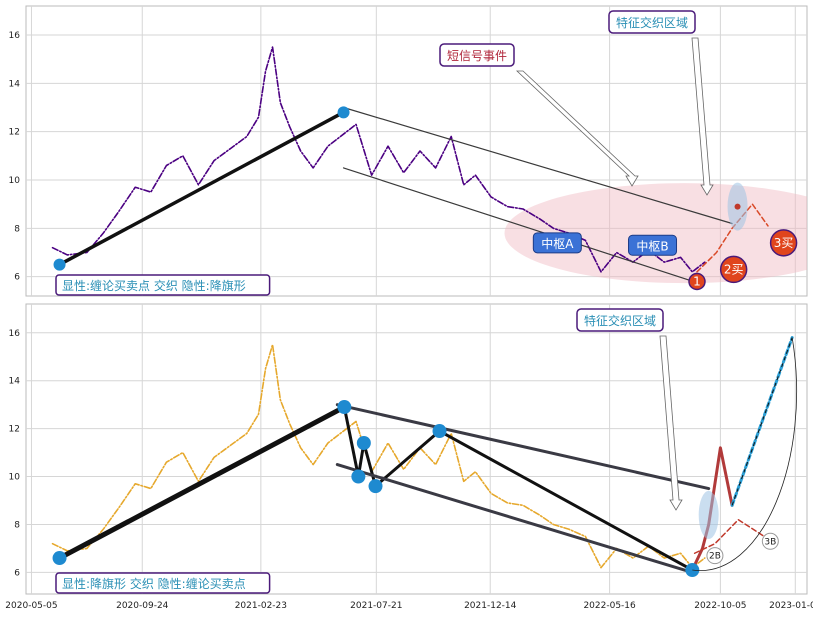  Describe the element at coordinates (737, 206) in the screenshot. I see `feature-dot` at that location.